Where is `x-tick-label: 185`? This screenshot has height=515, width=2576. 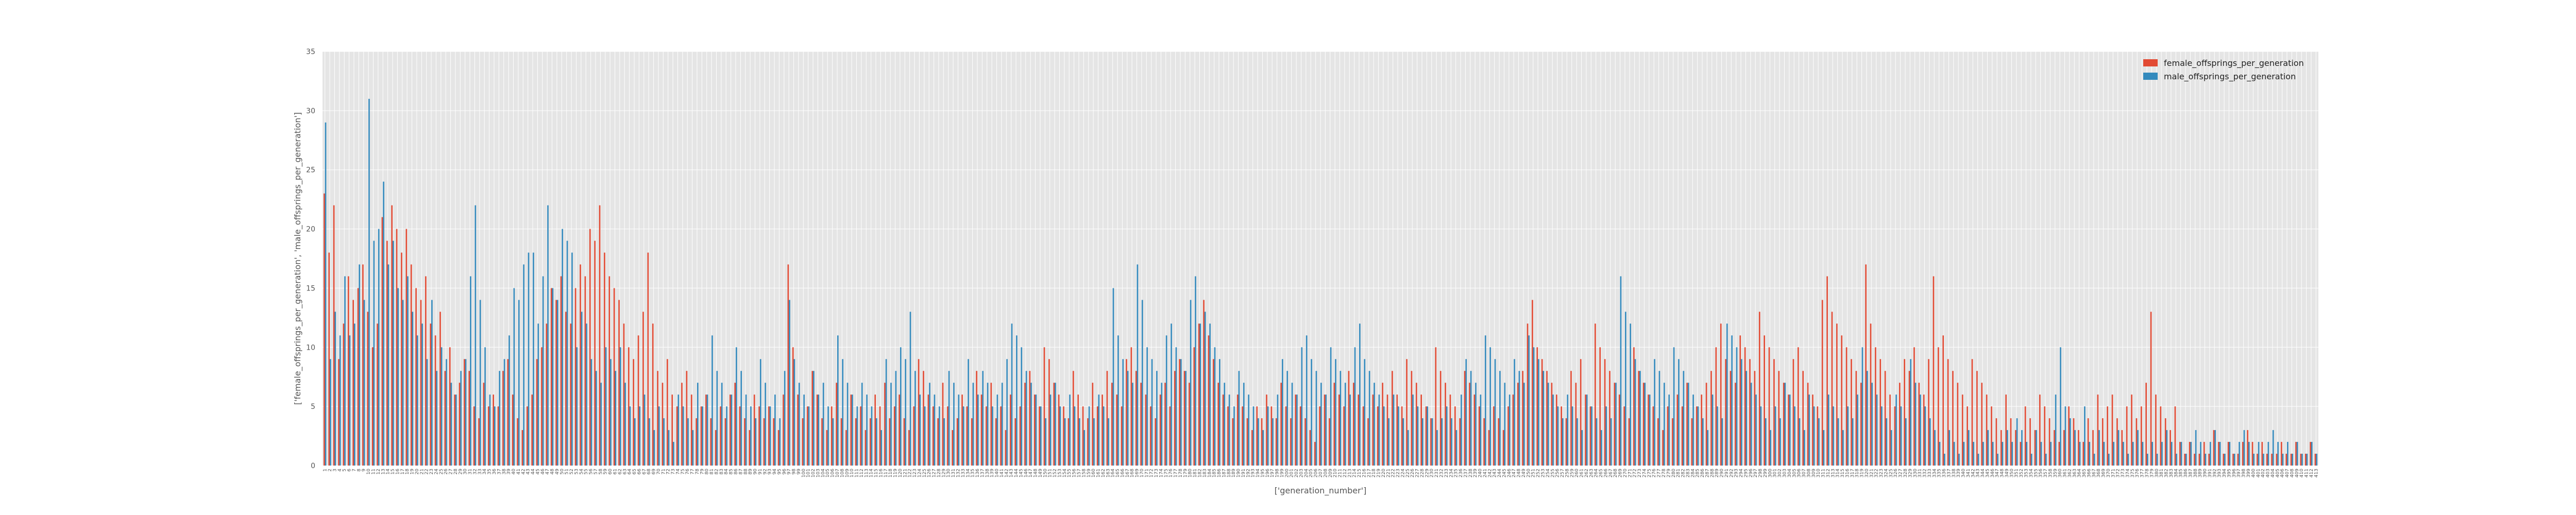
x-tick-label: 185 is located at coordinates (1214, 473).